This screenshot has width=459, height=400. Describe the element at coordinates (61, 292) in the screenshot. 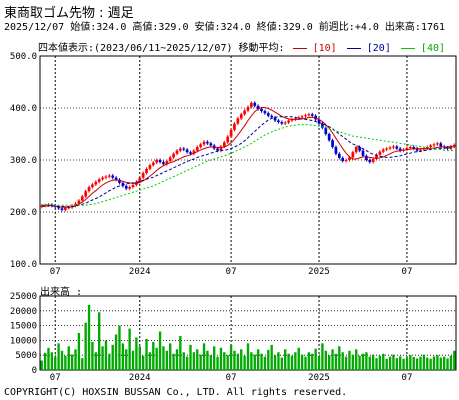

I see `volume-label: 出来高 :` at that location.